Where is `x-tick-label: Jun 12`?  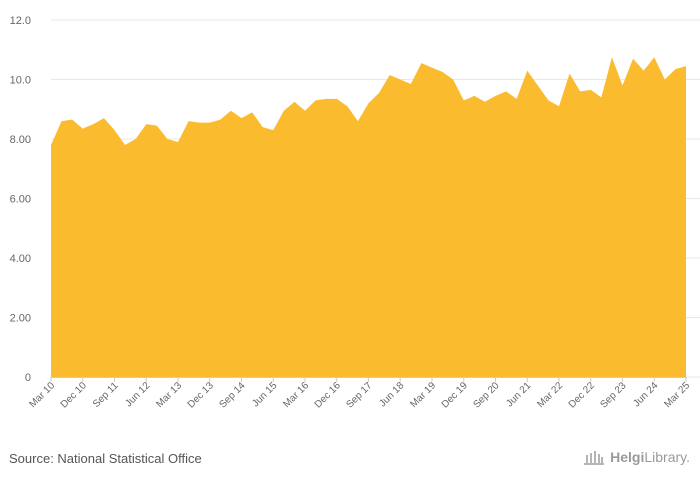 x-tick-label: Jun 12 is located at coordinates (137, 394).